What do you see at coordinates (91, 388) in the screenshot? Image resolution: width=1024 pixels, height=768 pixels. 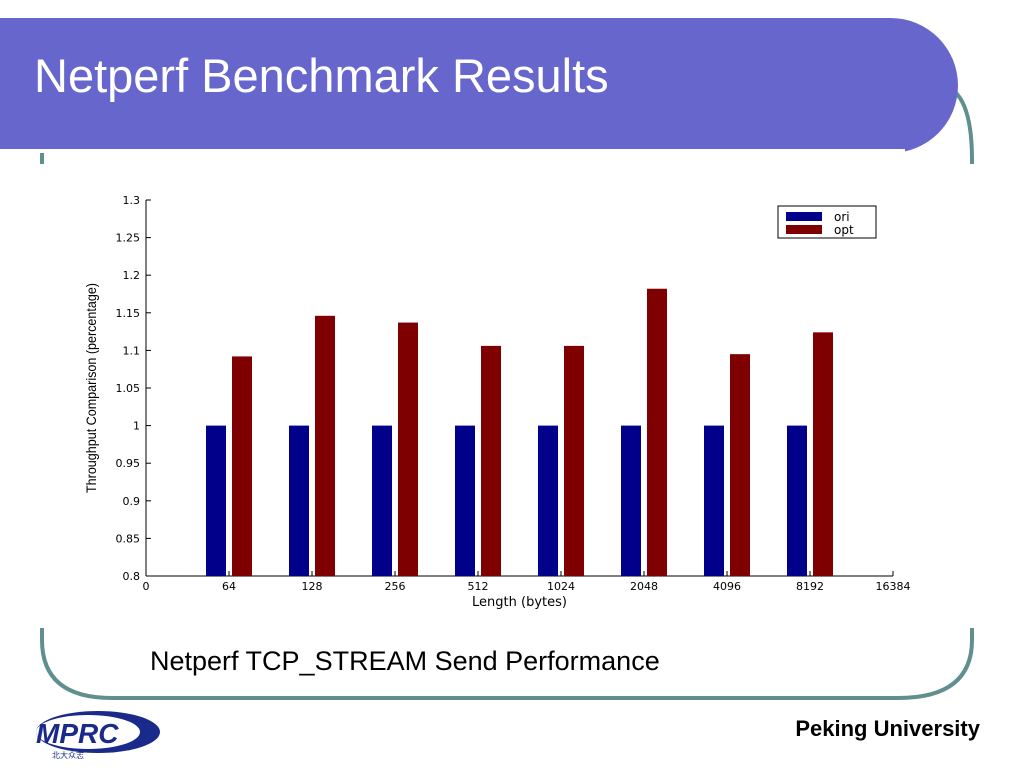 I see `y-axis-label: Throughput Comparison (percentage)` at bounding box center [91, 388].